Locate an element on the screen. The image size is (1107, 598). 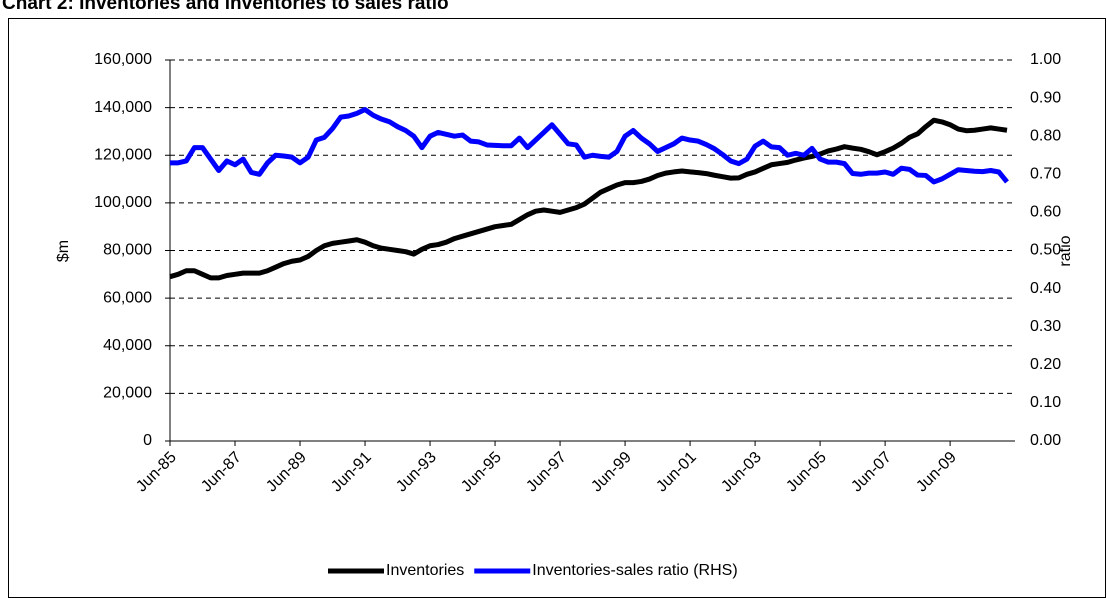
x-tick-label: Jun-85 is located at coordinates (156, 472).